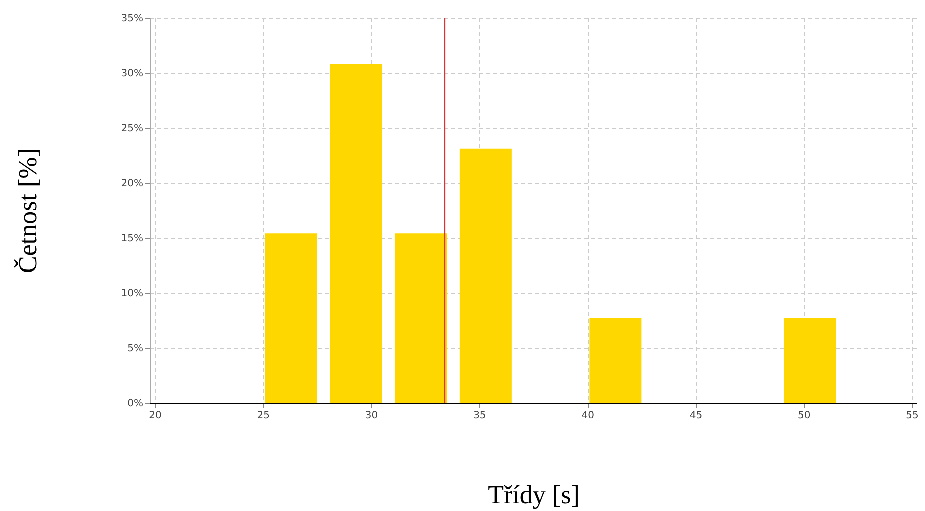 Image resolution: width=925 pixels, height=511 pixels. I want to click on y-tick-label: 15%, so click(132, 239).